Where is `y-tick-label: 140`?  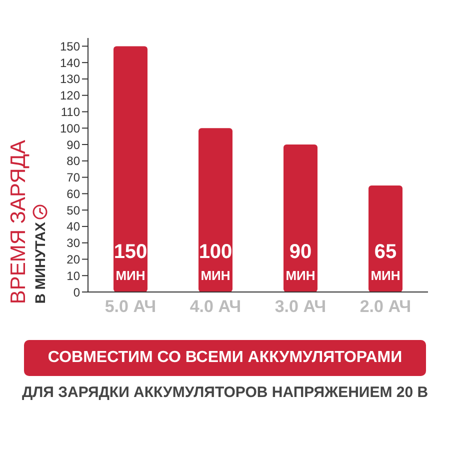
y-tick-label: 140 is located at coordinates (70, 63).